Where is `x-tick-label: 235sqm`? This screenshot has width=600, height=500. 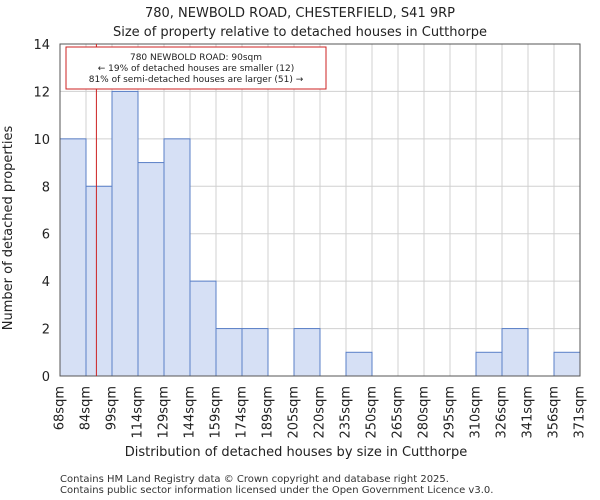 x-tick-label: 235sqm is located at coordinates (346, 412).